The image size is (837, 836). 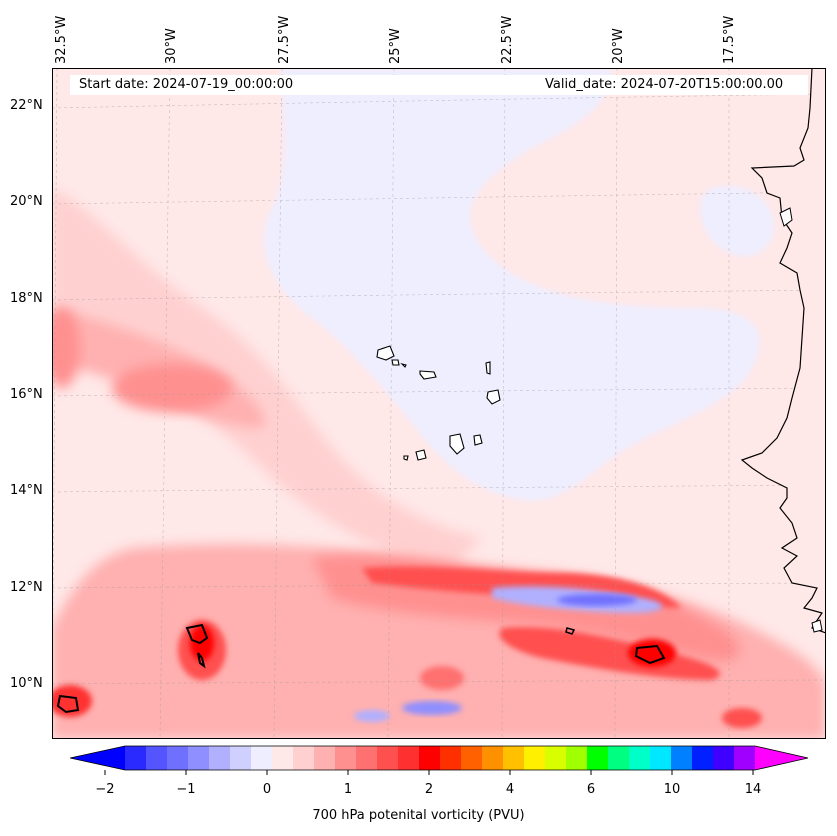 I want to click on lon-label: 20°W, so click(x=618, y=46).